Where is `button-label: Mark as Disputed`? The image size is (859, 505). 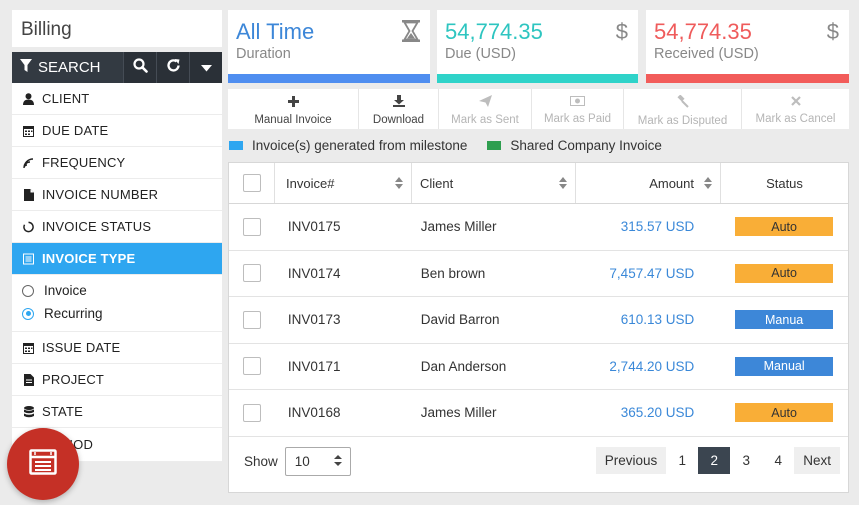
button-label: Mark as Disputed is located at coordinates (682, 120).